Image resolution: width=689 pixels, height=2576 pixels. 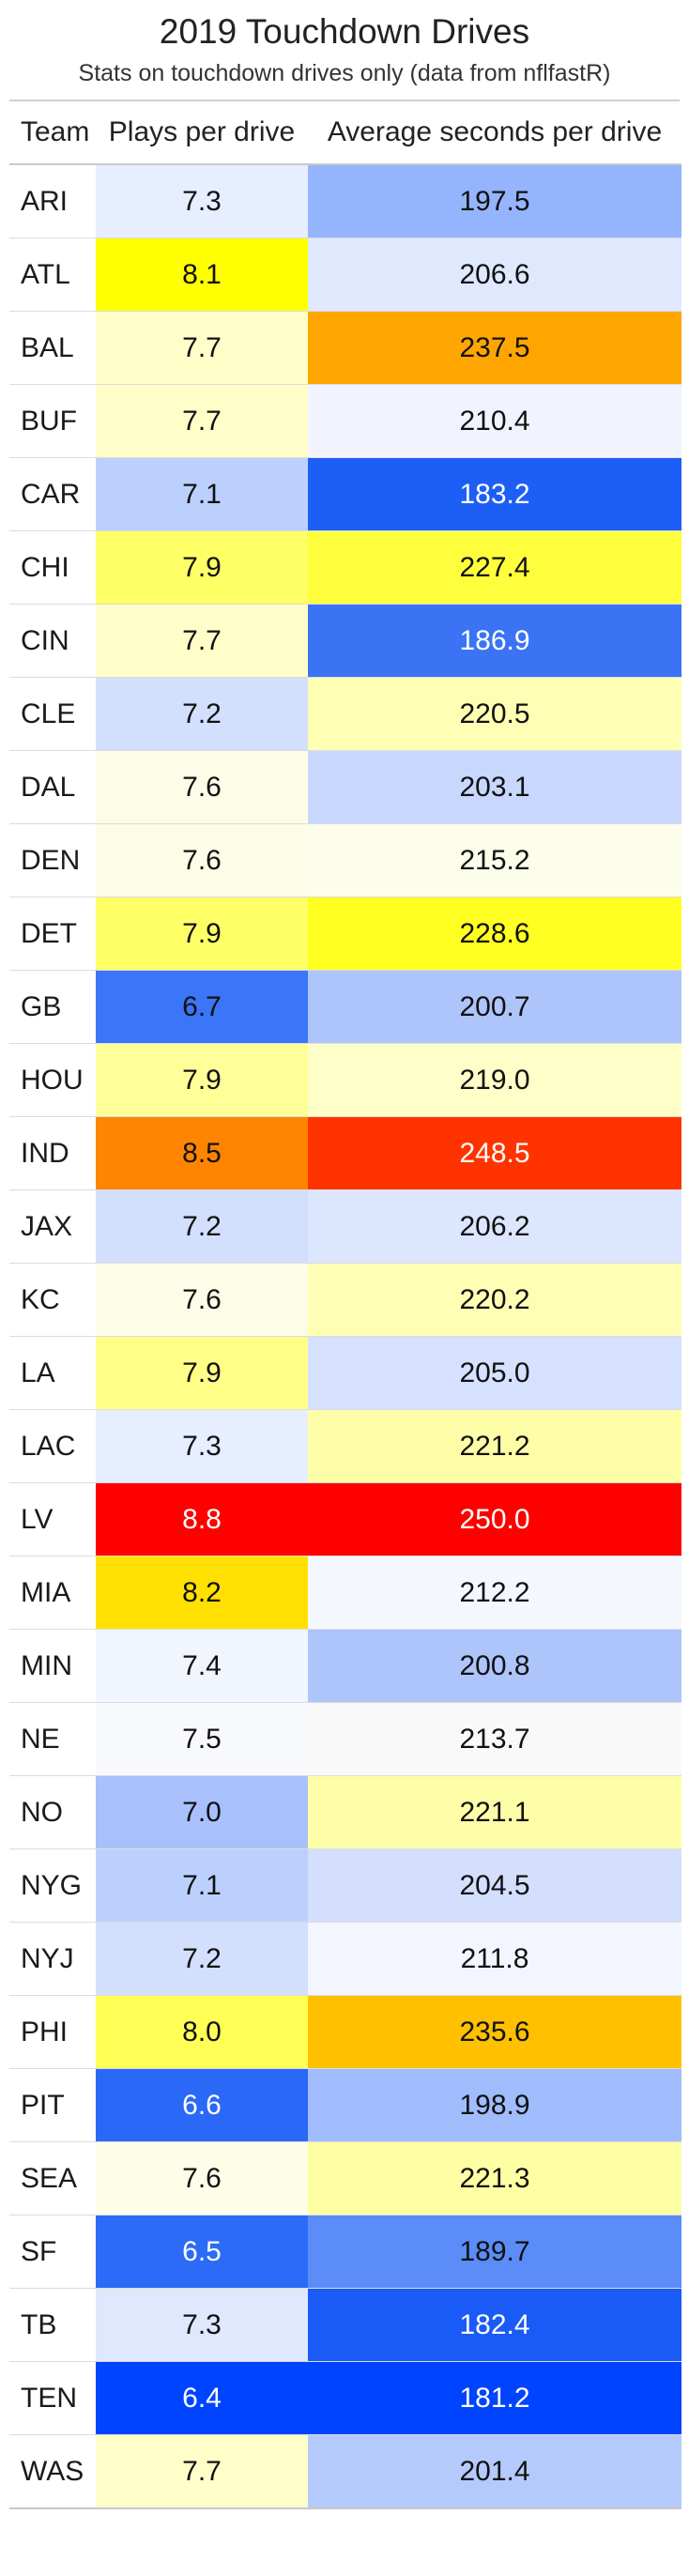 What do you see at coordinates (52, 2398) in the screenshot?
I see `team-cell: TEN` at bounding box center [52, 2398].